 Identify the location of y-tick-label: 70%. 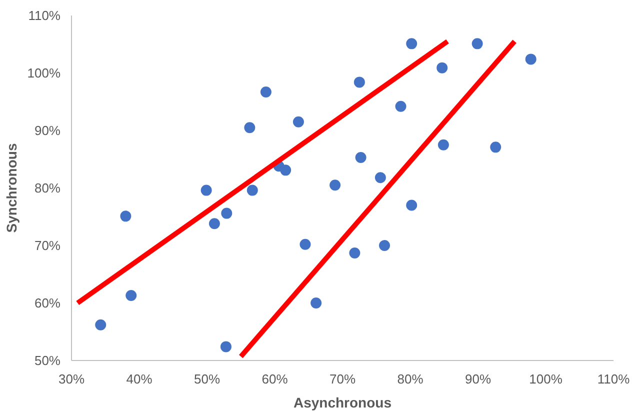
(47, 245).